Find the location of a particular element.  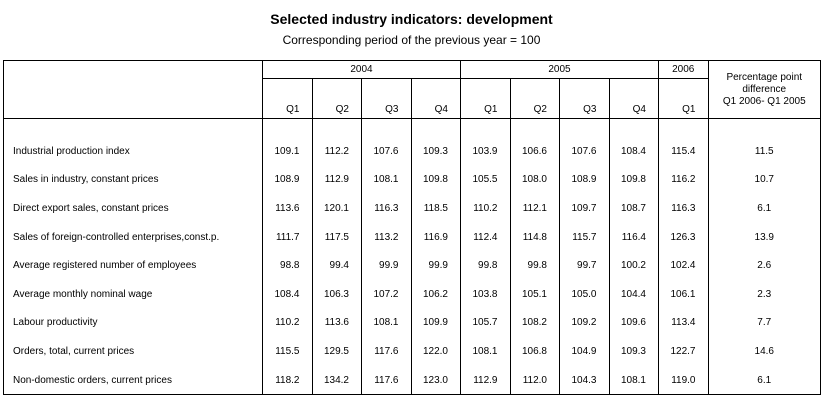

value-cell: 114.8 is located at coordinates (534, 237).